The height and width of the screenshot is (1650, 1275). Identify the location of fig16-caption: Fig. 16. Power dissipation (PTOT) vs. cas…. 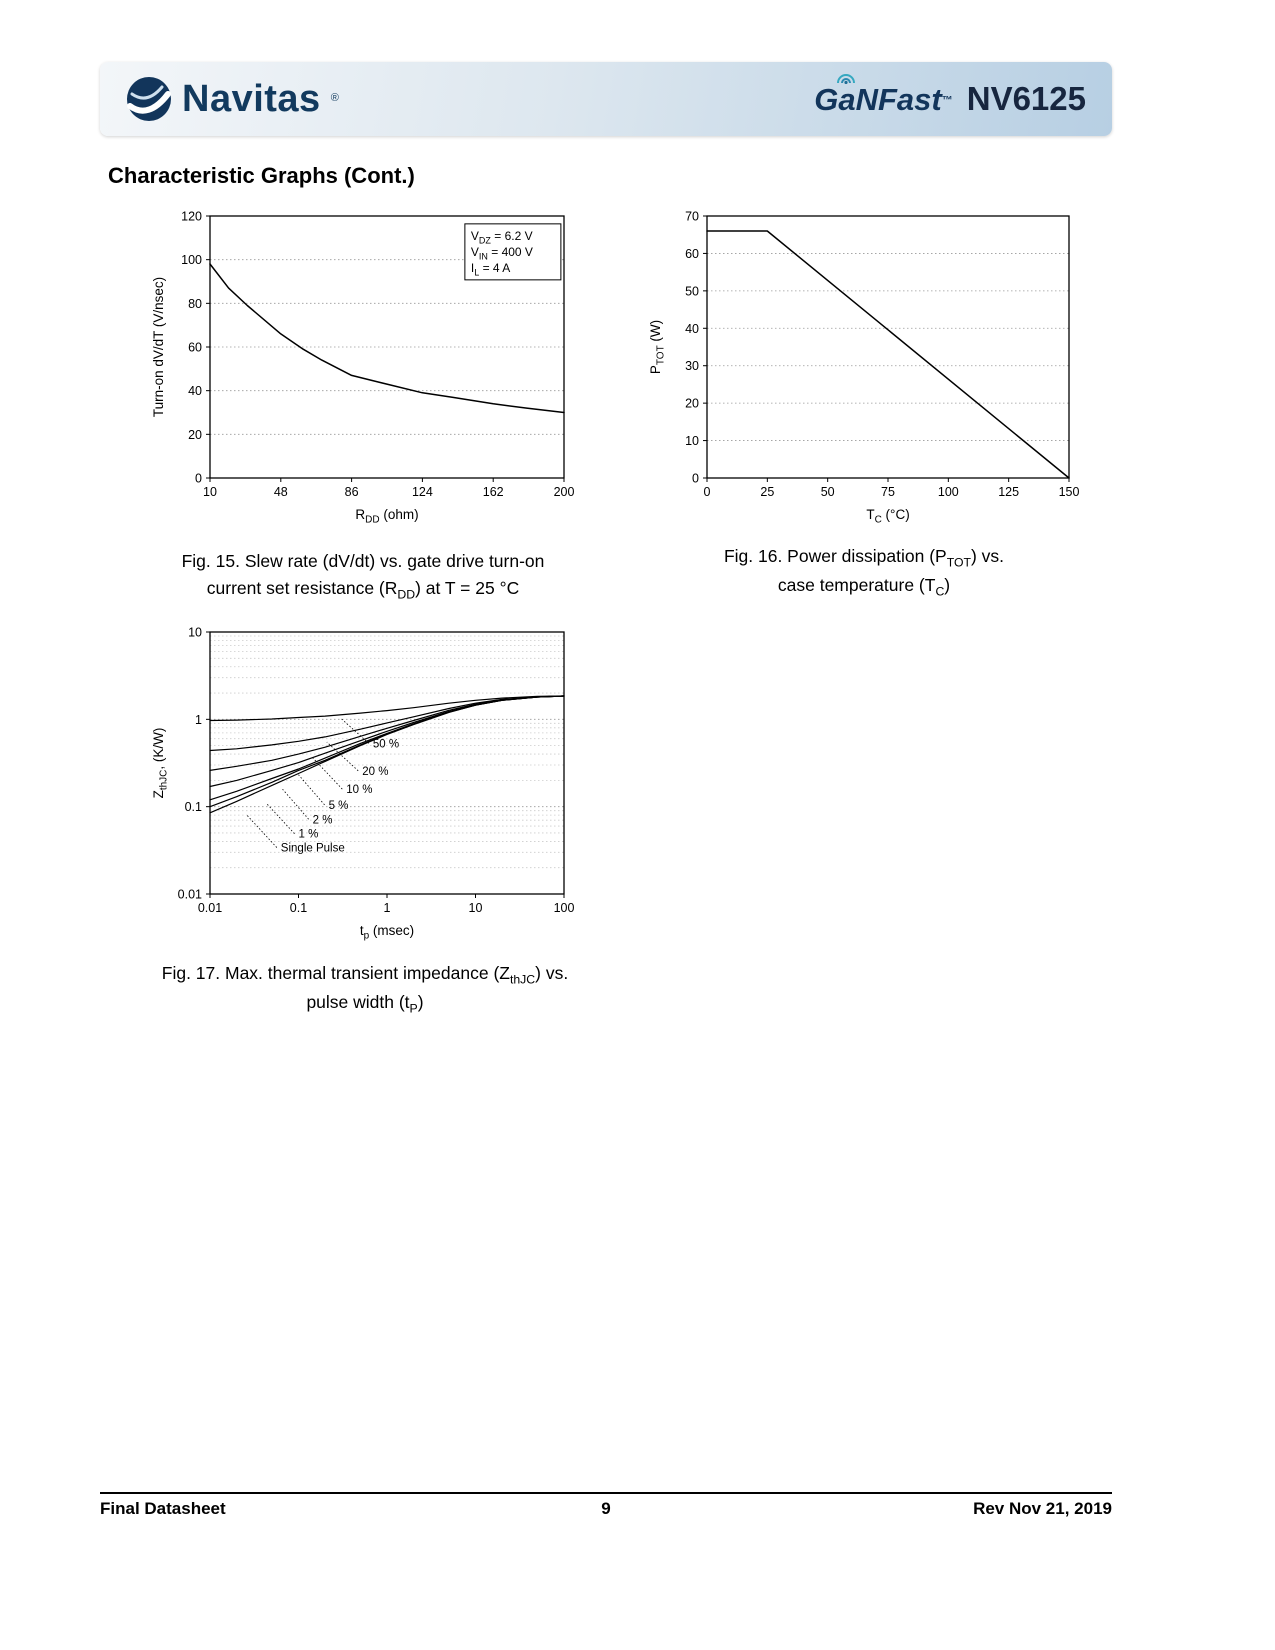
(864, 572).